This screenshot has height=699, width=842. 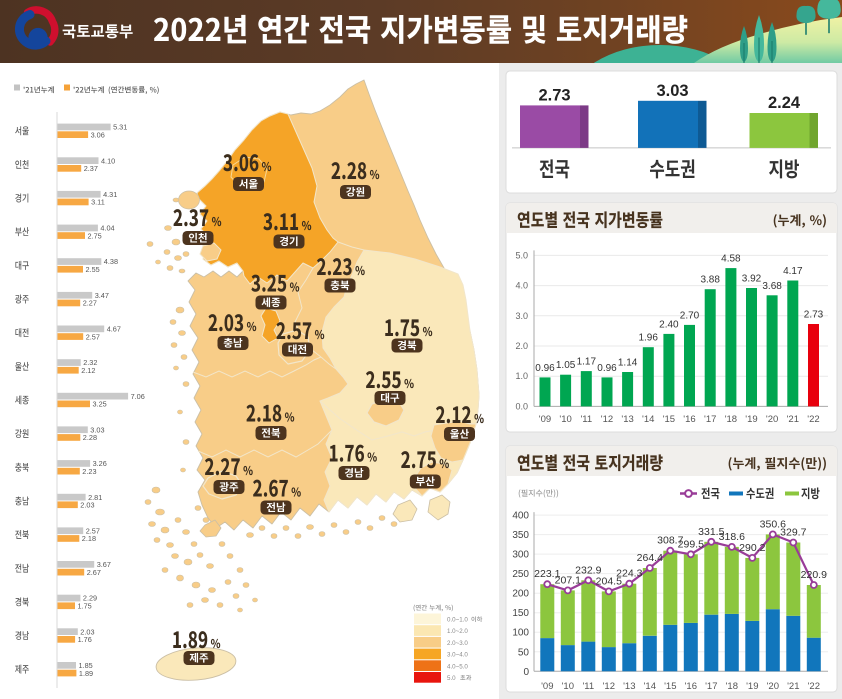 I want to click on svg-text: 150, so click(x=520, y=613).